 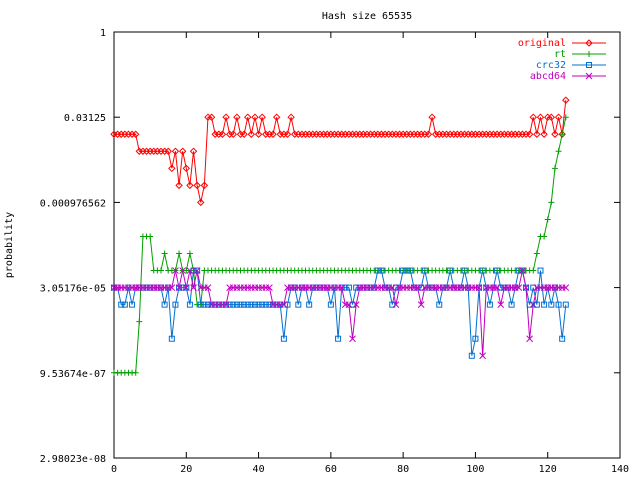 What do you see at coordinates (548, 469) in the screenshot?
I see `x-tick-label: 120` at bounding box center [548, 469].